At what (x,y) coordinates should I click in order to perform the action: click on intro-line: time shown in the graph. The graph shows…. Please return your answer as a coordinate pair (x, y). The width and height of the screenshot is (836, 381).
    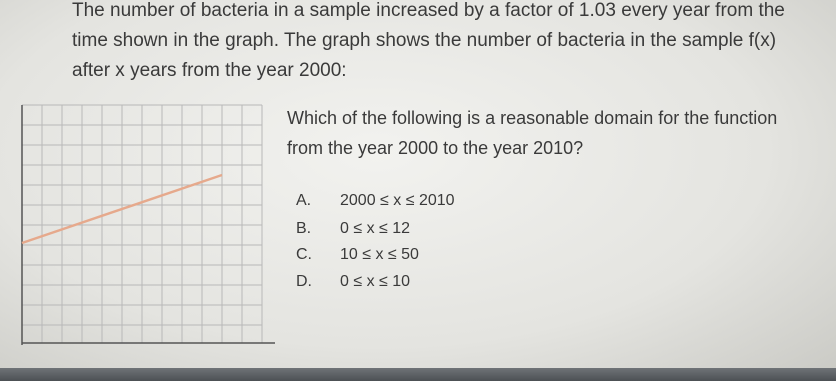
    Looking at the image, I should click on (424, 40).